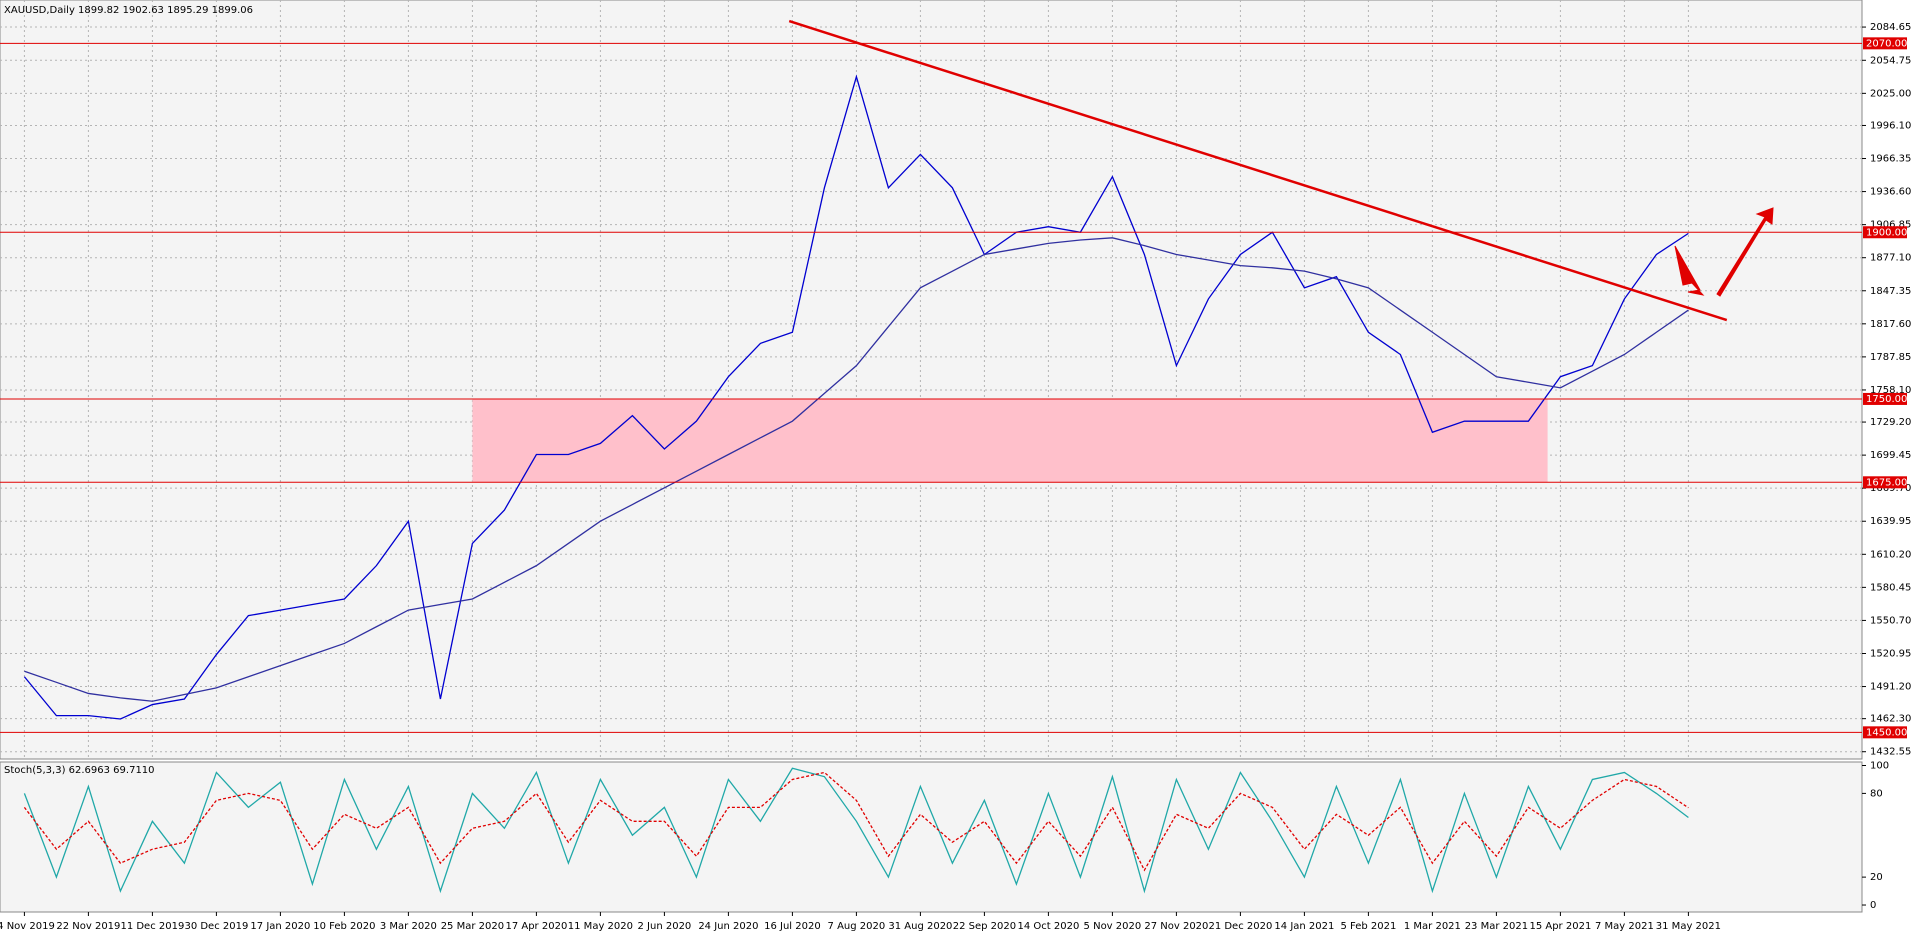 Image resolution: width=1913 pixels, height=937 pixels. I want to click on stoch-title: Stoch(5,3,3) 62.6963 69.7110, so click(79, 770).